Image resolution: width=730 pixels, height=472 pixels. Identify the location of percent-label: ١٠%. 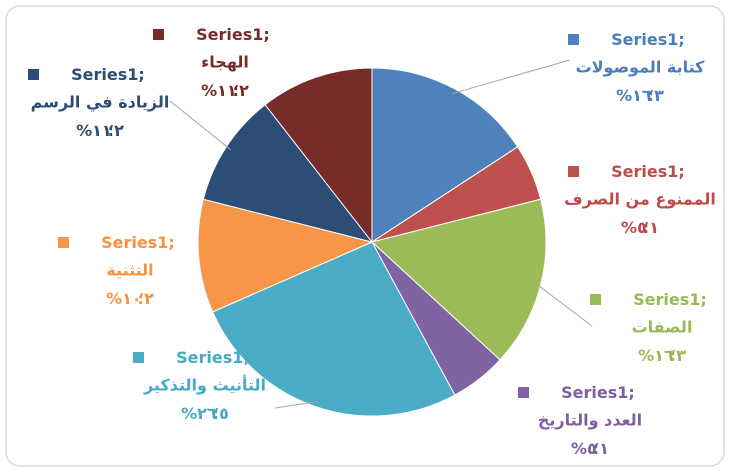
(124, 298).